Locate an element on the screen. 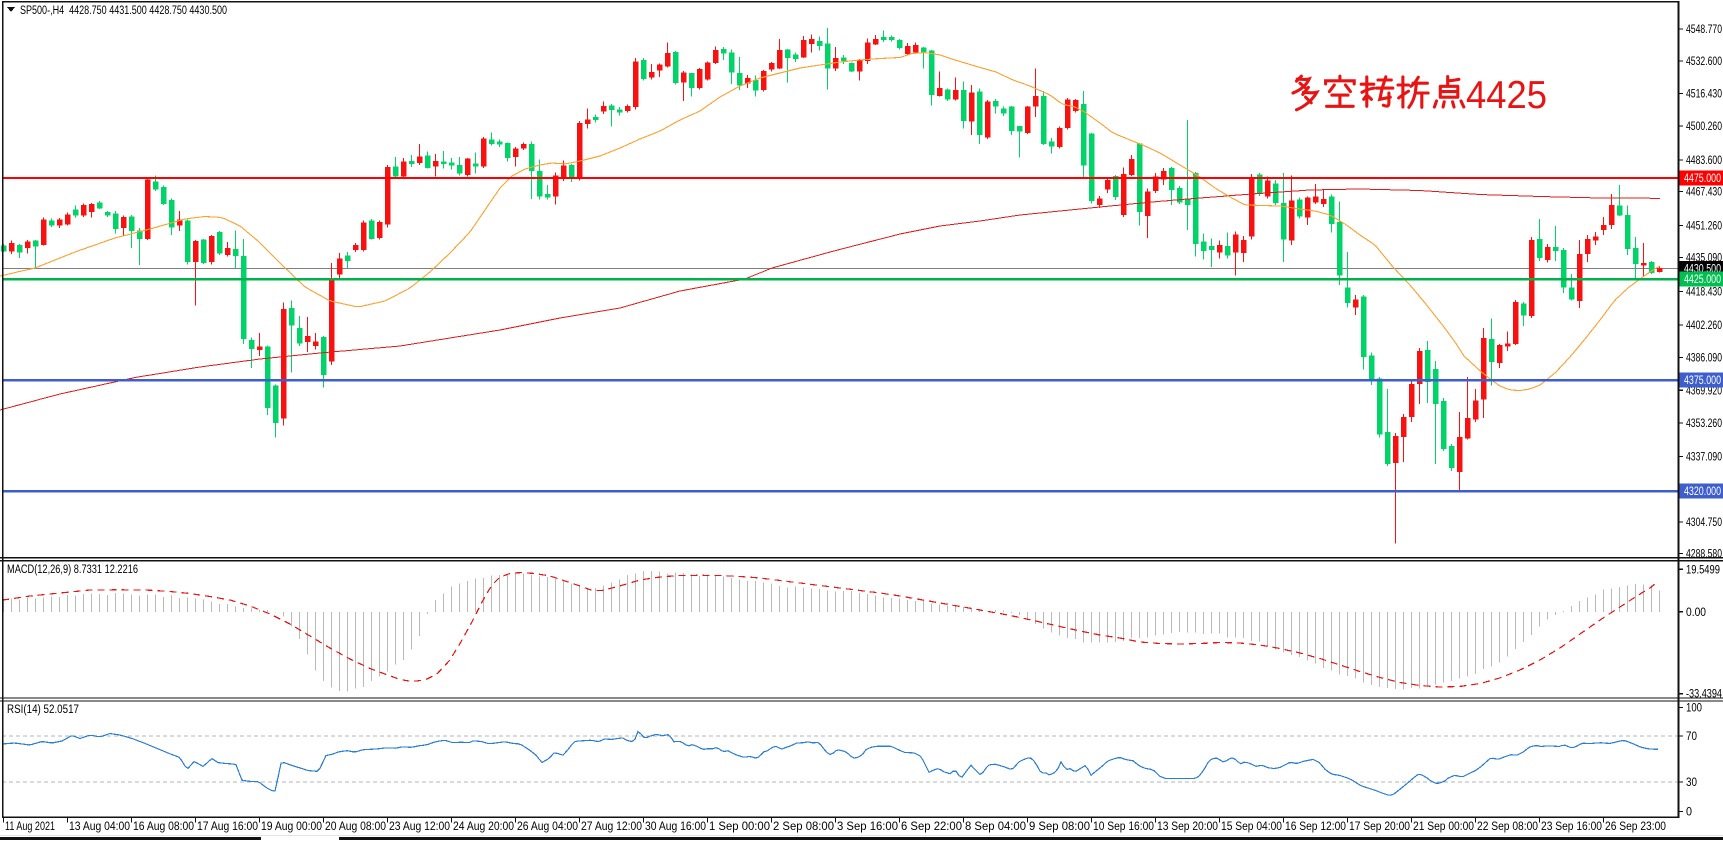 This screenshot has width=1723, height=841. svg-text: 4548.770 is located at coordinates (1704, 30).